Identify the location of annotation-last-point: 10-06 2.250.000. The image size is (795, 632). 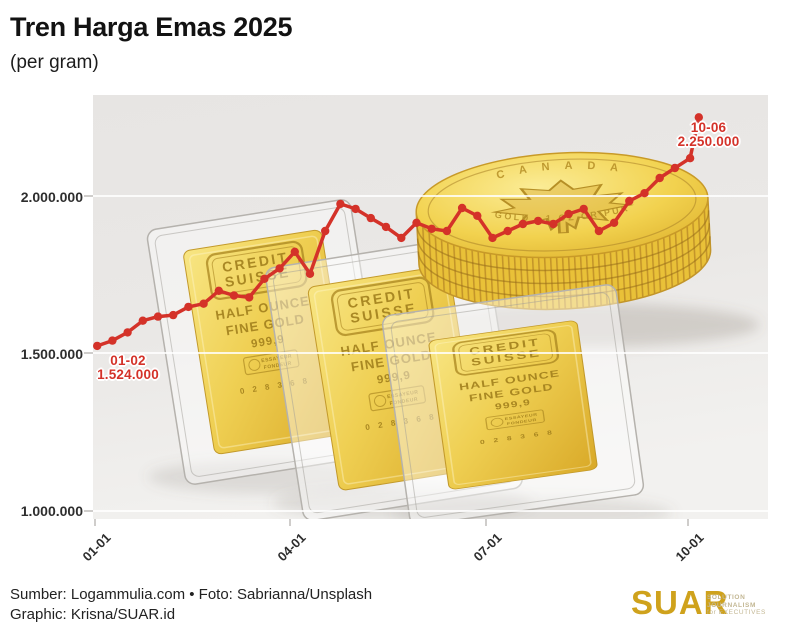
(708, 135).